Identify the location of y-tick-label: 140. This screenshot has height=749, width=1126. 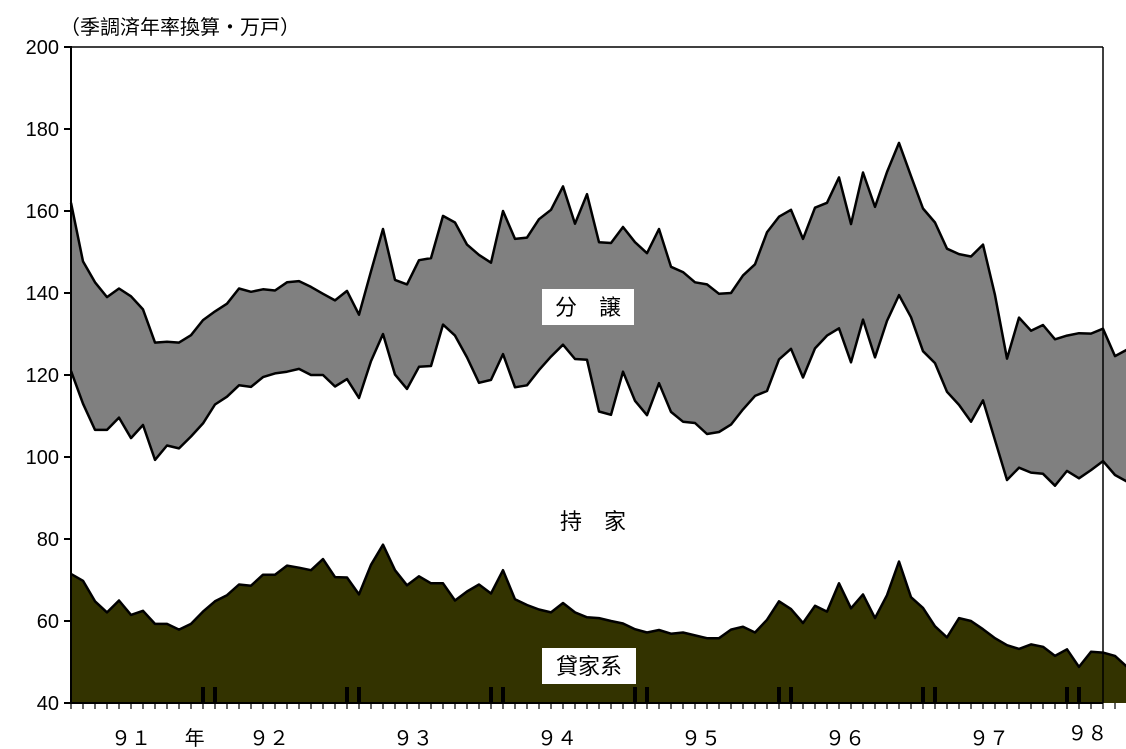
(42, 294).